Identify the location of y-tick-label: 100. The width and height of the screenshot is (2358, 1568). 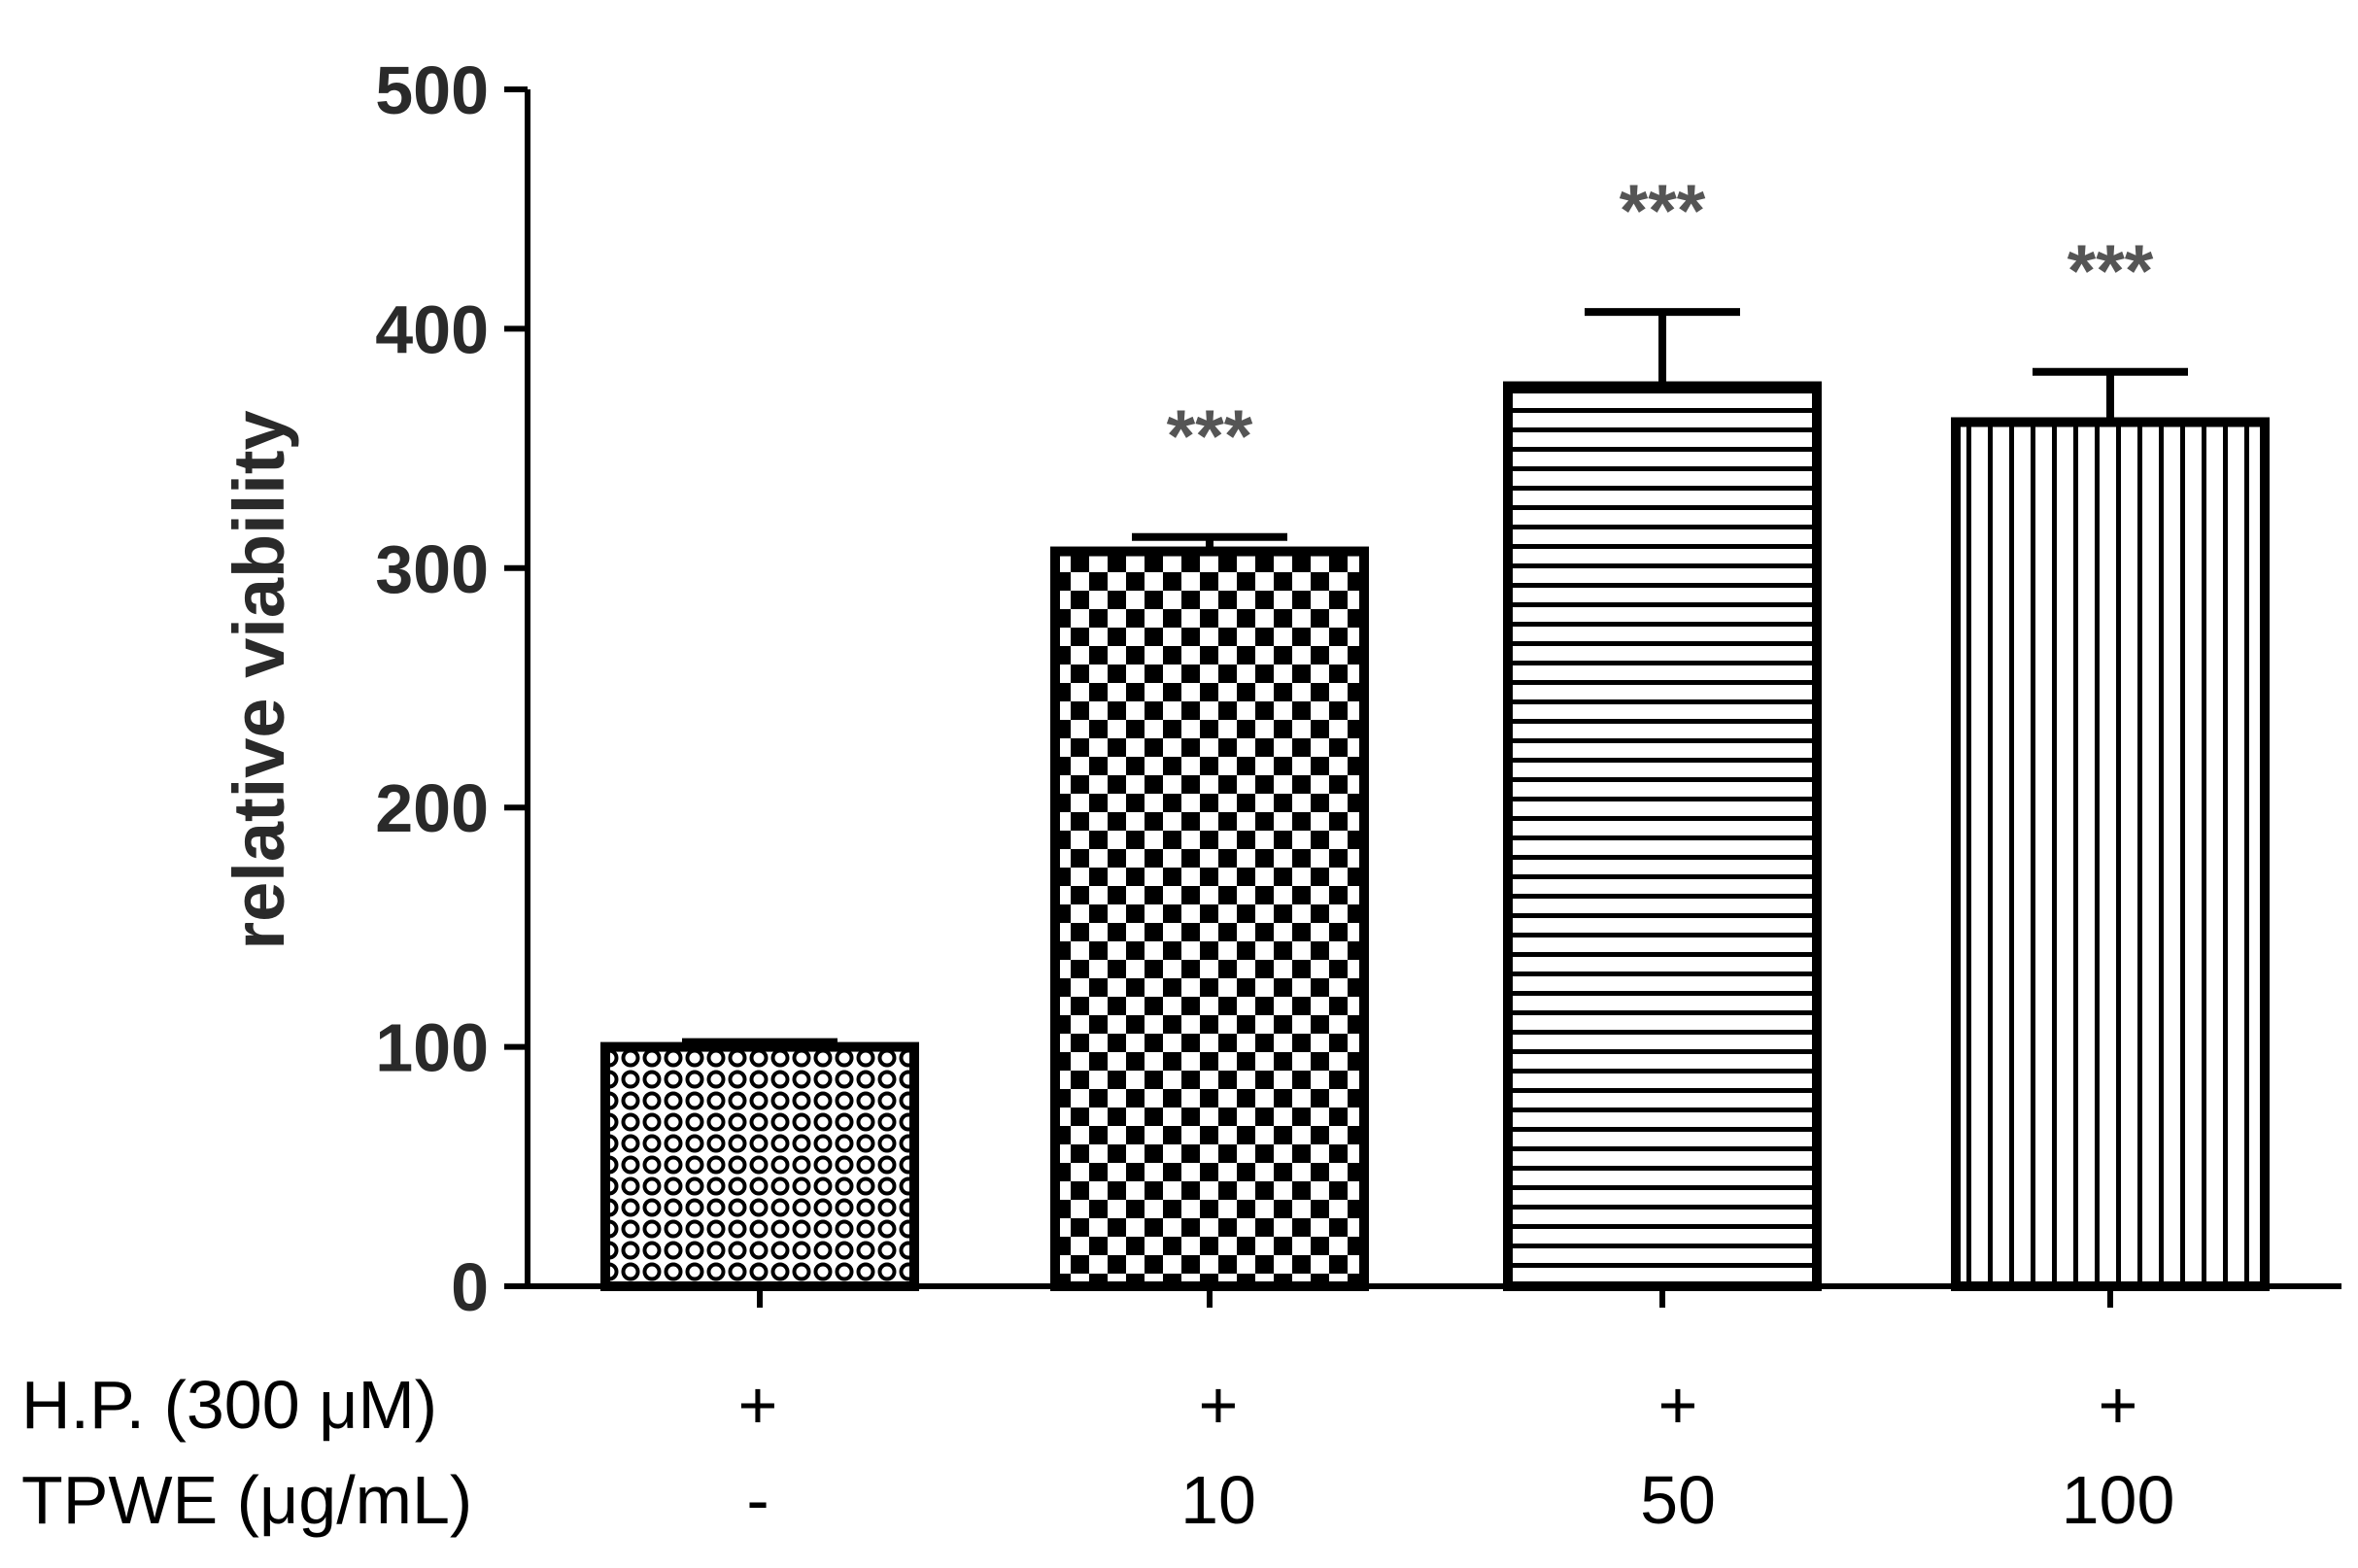
(432, 1048).